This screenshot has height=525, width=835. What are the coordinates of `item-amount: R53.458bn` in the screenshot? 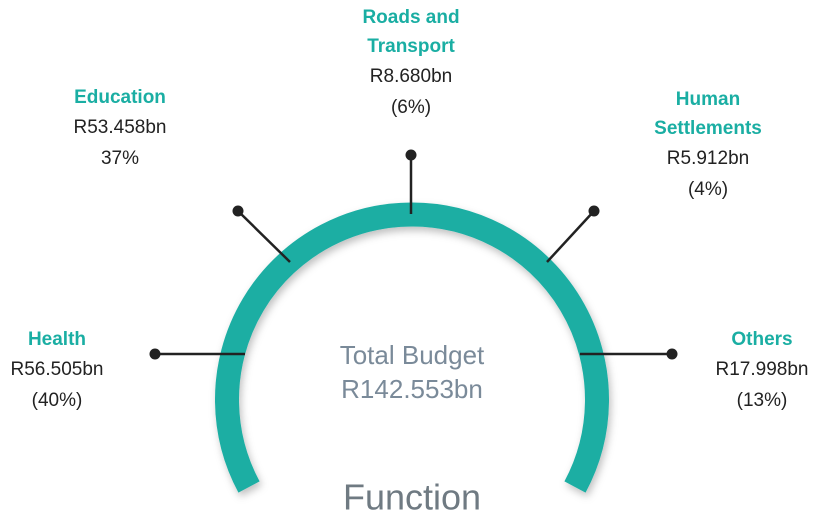 It's located at (120, 127).